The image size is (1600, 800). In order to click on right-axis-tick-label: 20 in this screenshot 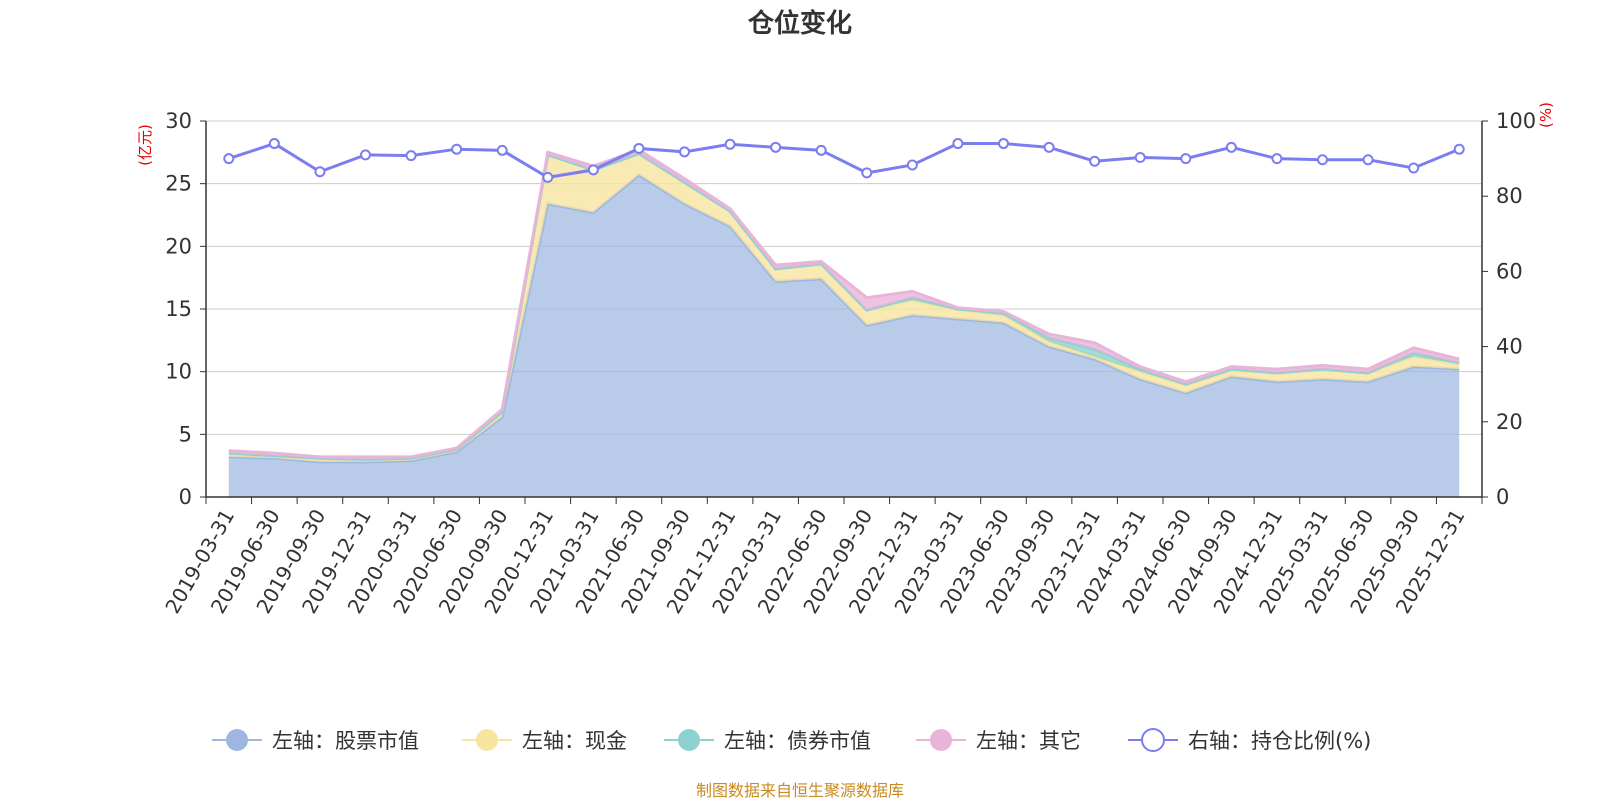, I will do `click(1509, 422)`.